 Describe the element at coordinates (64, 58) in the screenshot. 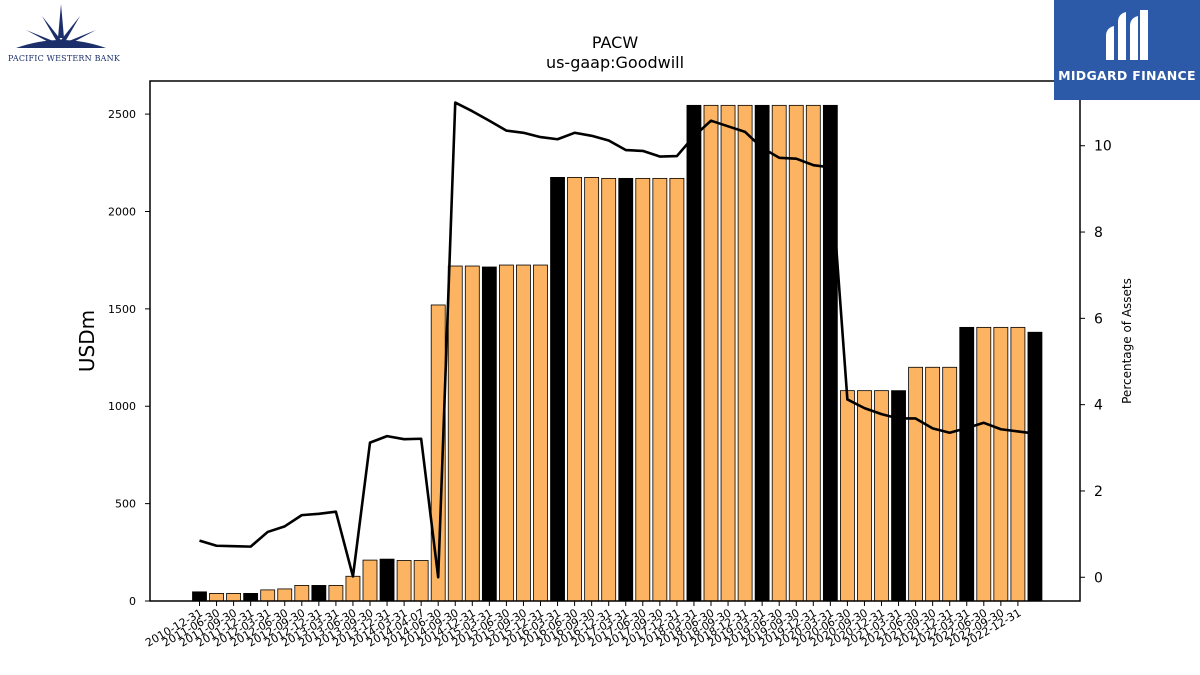

I see `left-logo-text: PACIFIC WESTERN BANK` at that location.